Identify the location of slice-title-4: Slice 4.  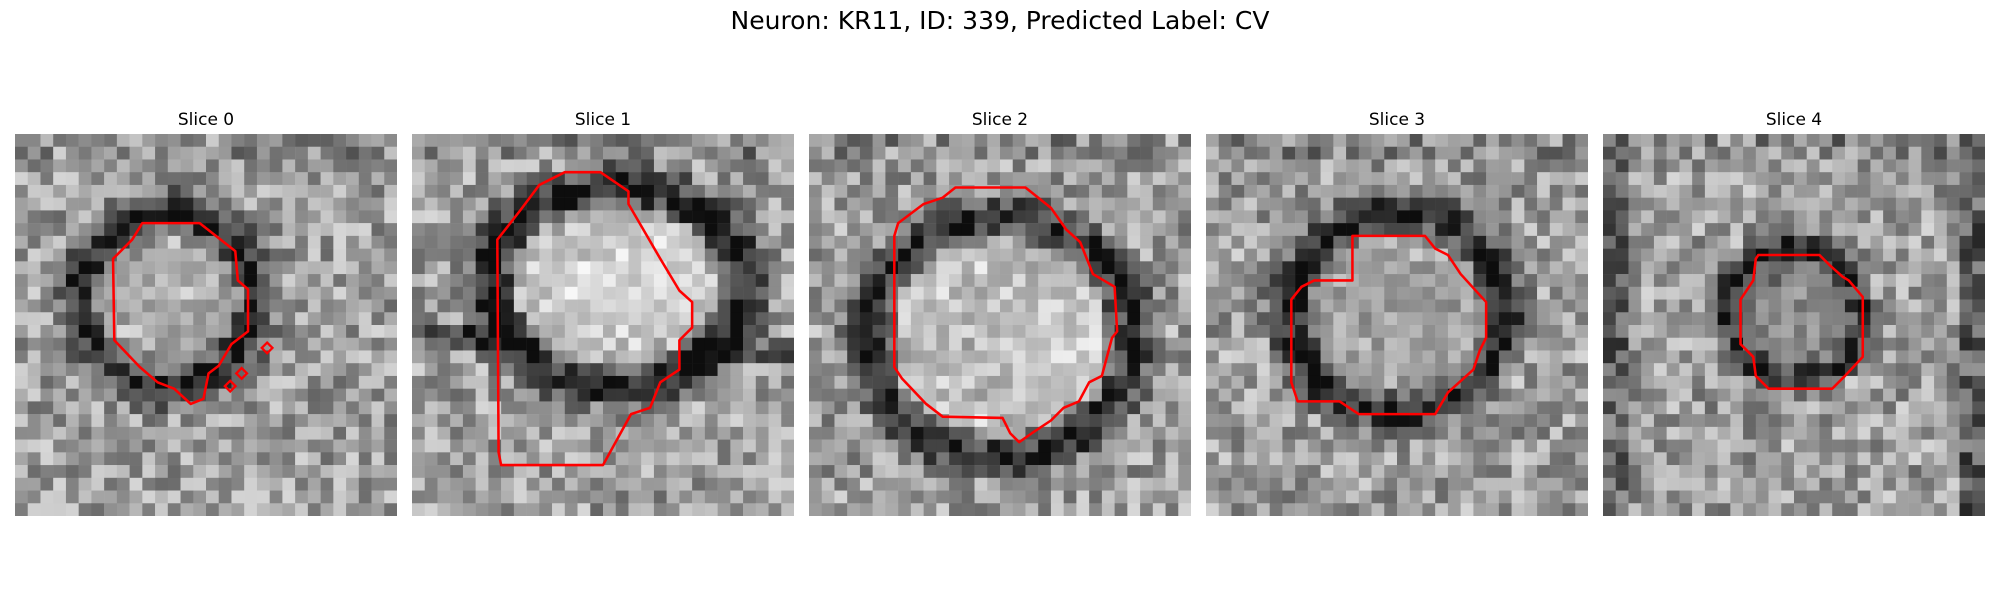
(1794, 120).